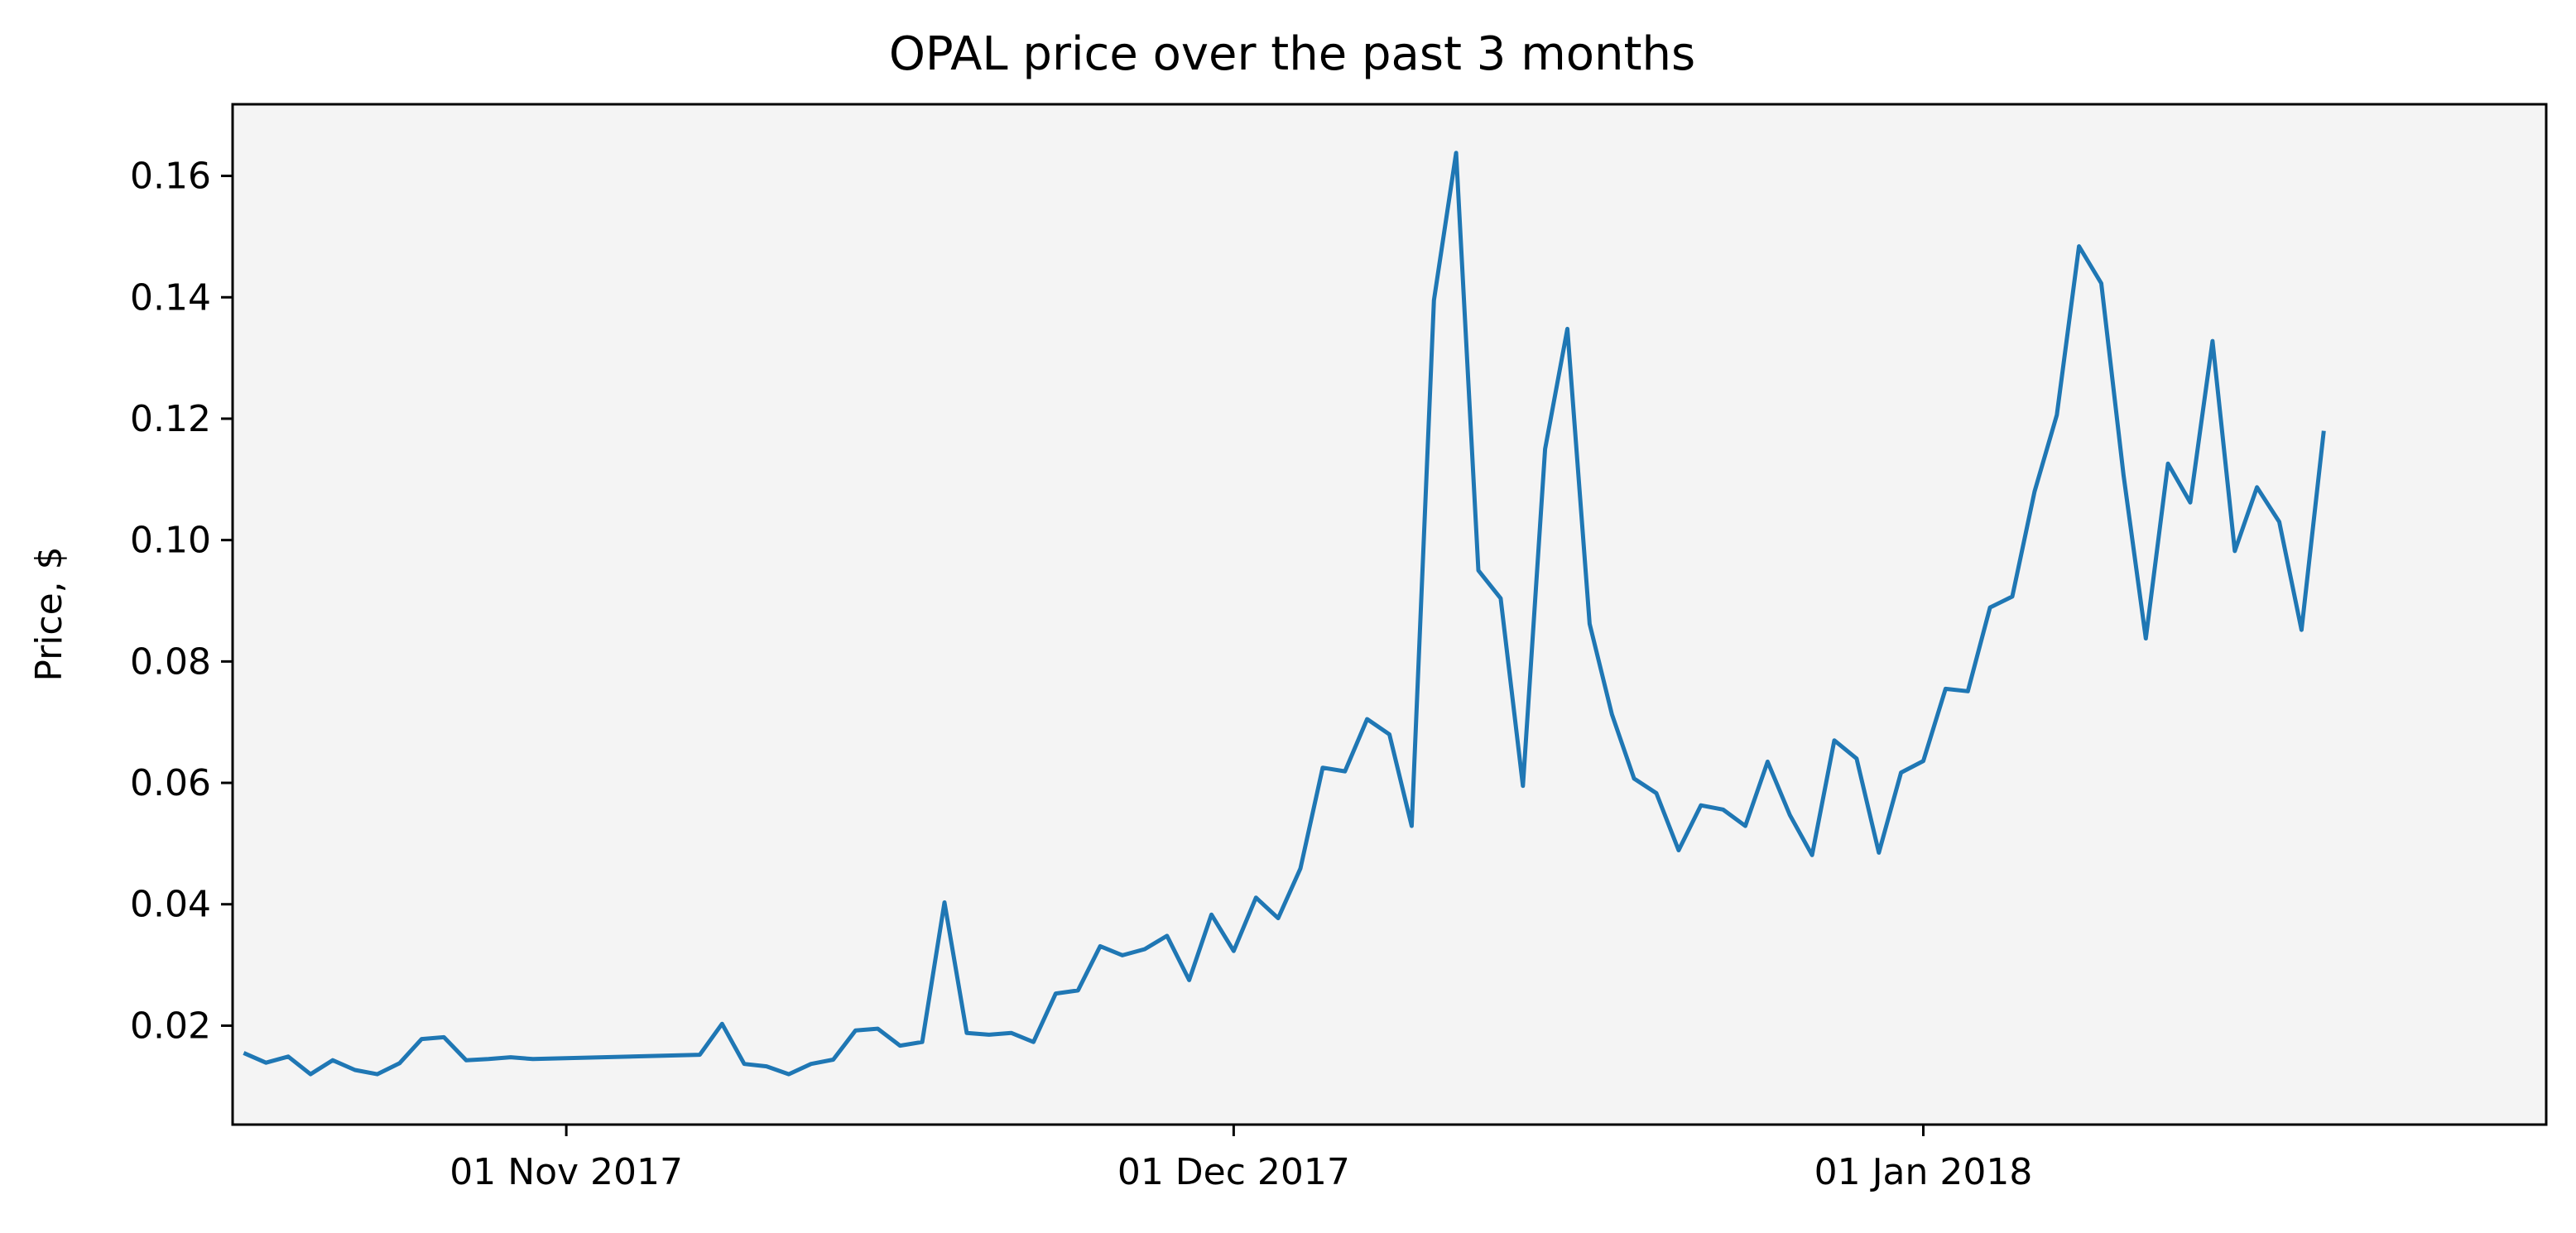 This screenshot has height=1233, width=2576. What do you see at coordinates (170, 297) in the screenshot?
I see `y-tick-label: 0.14` at bounding box center [170, 297].